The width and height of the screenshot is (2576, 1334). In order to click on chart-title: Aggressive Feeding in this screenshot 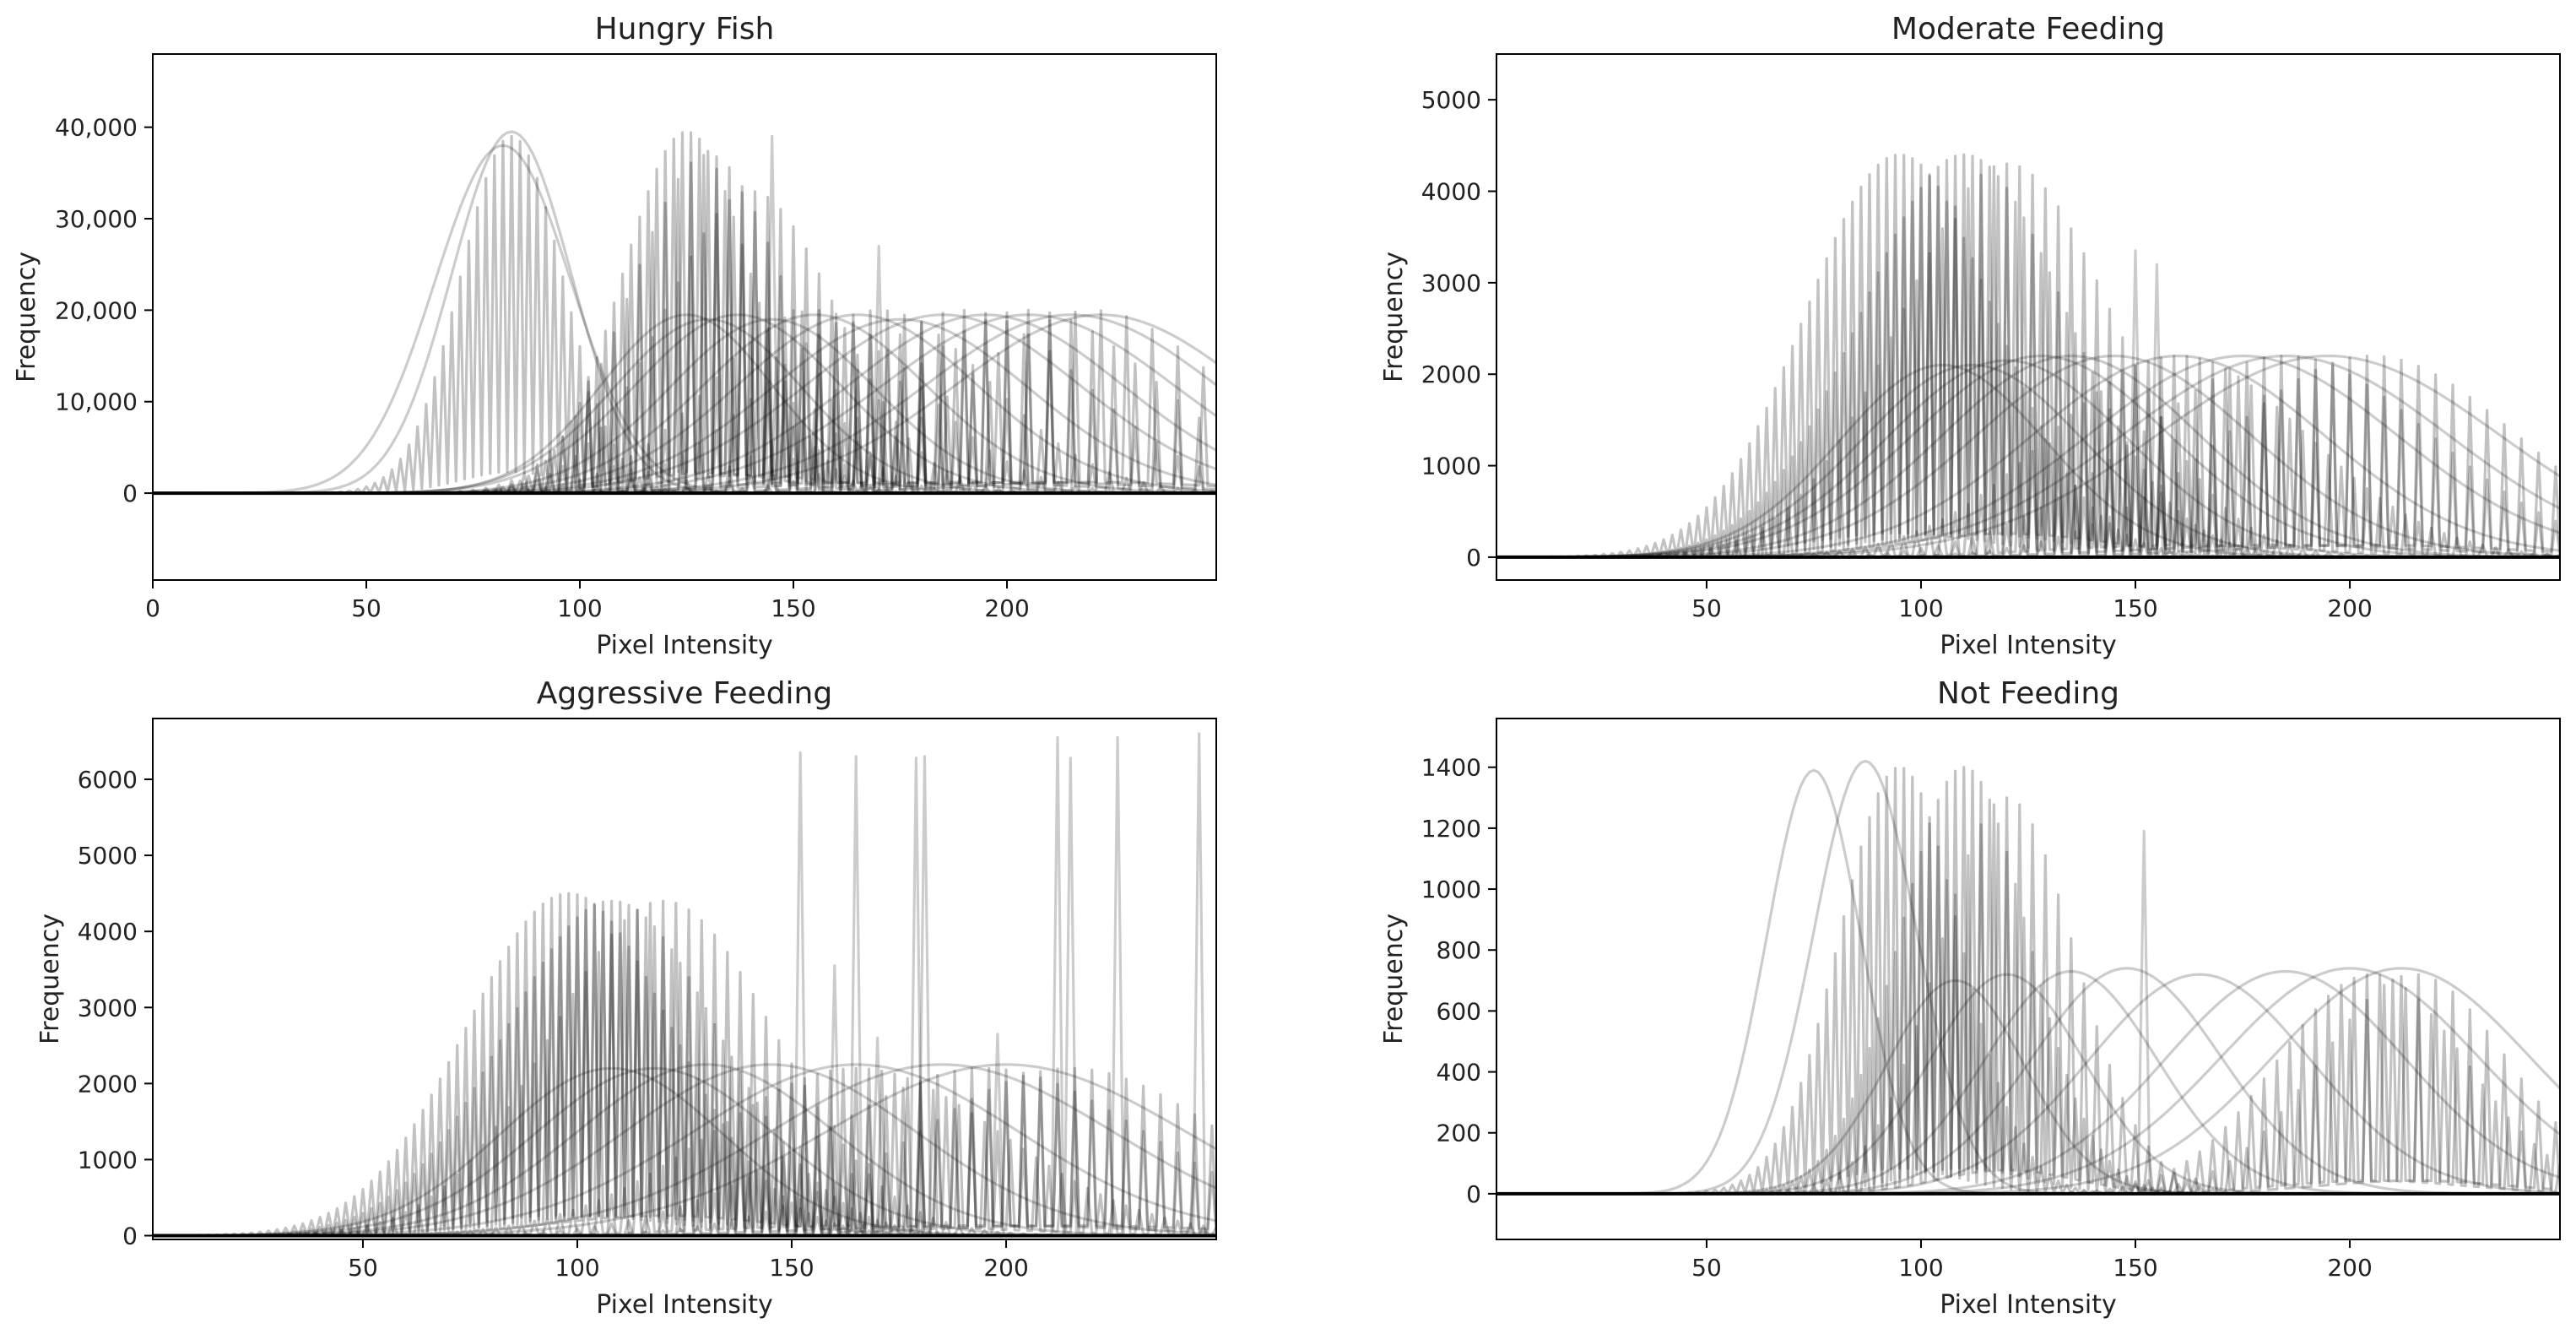, I will do `click(684, 693)`.